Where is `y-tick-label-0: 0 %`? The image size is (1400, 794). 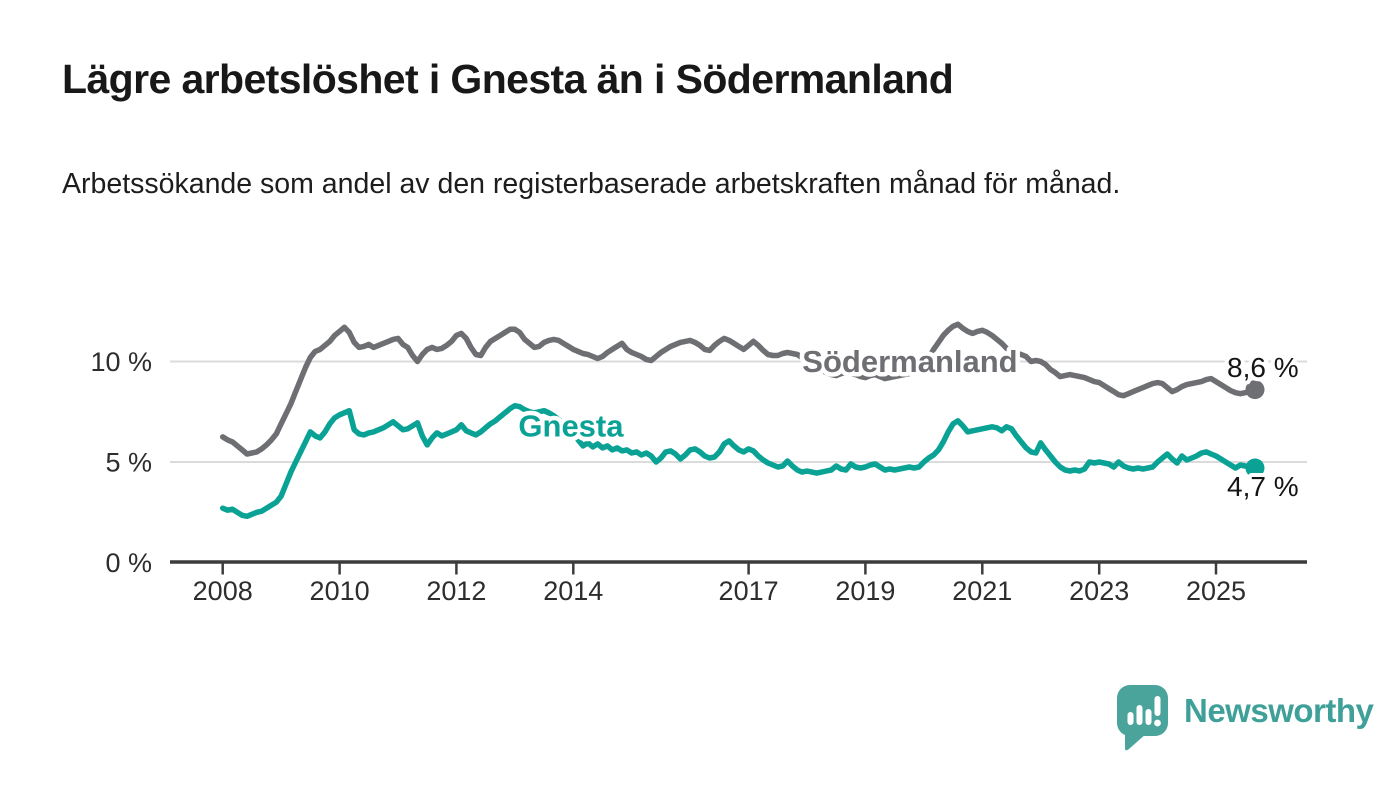
y-tick-label-0: 0 % is located at coordinates (128, 563).